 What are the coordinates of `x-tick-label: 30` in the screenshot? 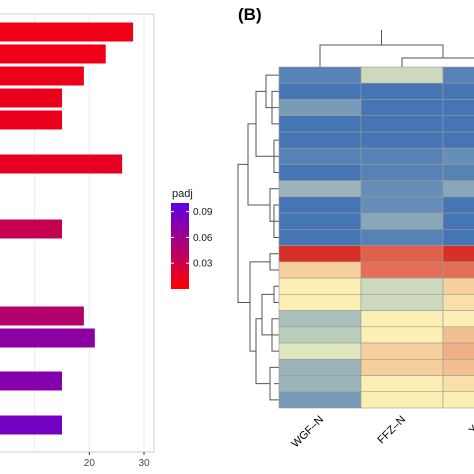 It's located at (144, 463).